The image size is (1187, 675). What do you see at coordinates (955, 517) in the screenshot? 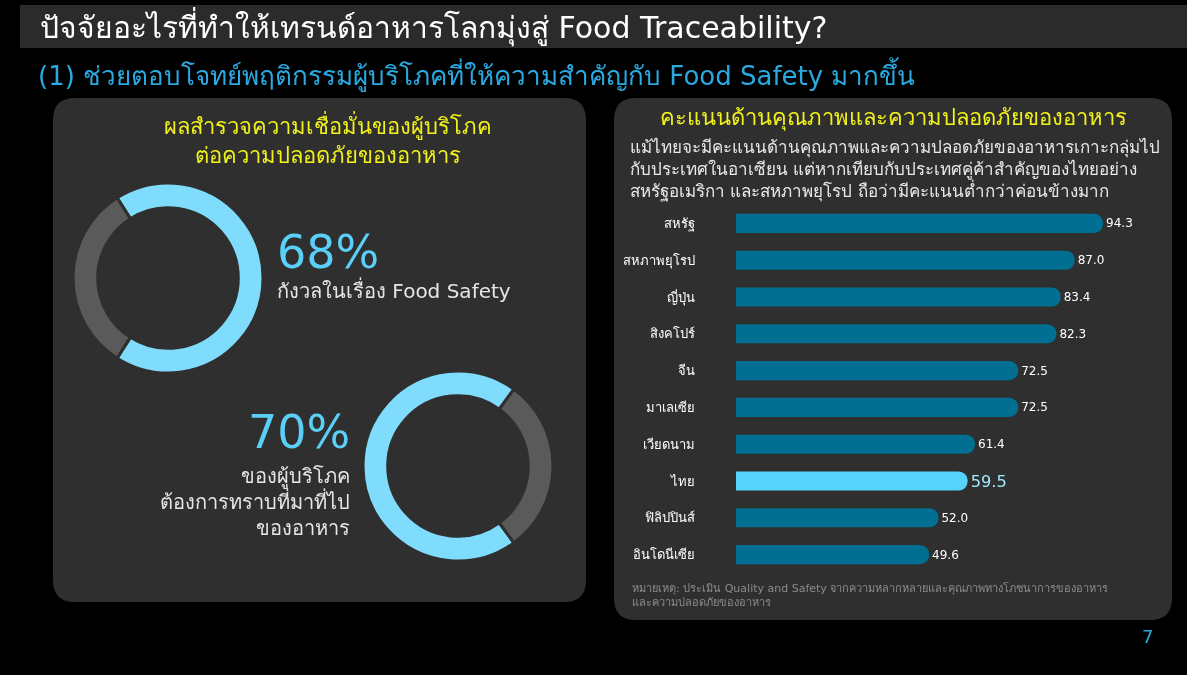
I see `data-label: 52.0` at bounding box center [955, 517].